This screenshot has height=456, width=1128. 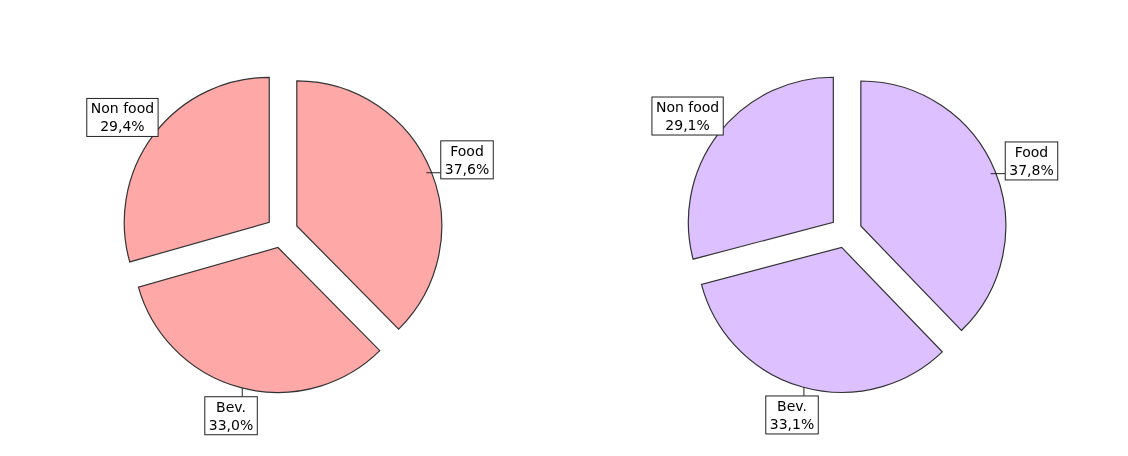 I want to click on data-label: 33,1%, so click(x=792, y=423).